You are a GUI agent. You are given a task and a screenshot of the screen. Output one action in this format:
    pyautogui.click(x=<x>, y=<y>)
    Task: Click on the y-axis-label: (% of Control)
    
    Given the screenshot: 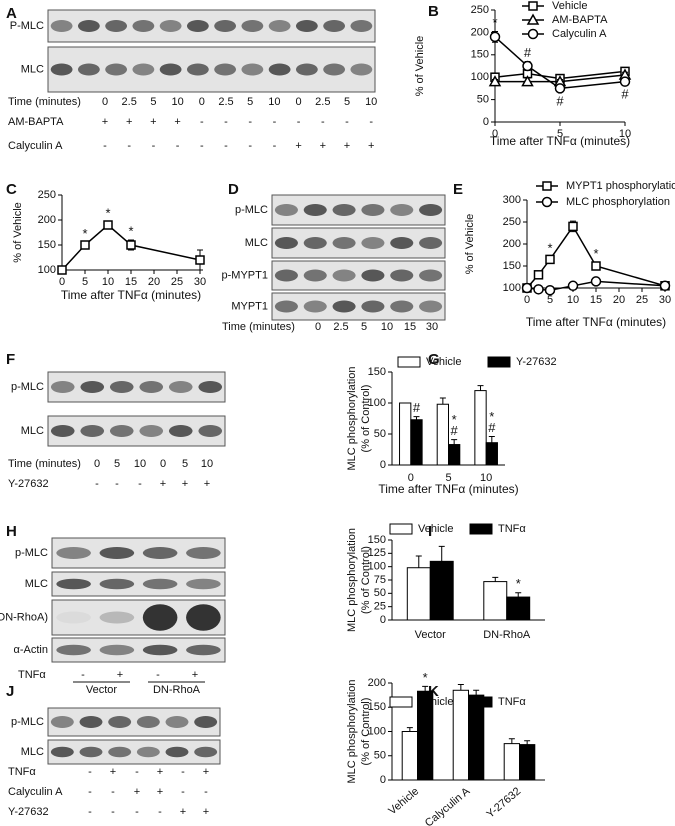 What is the action you would take?
    pyautogui.click(x=366, y=732)
    